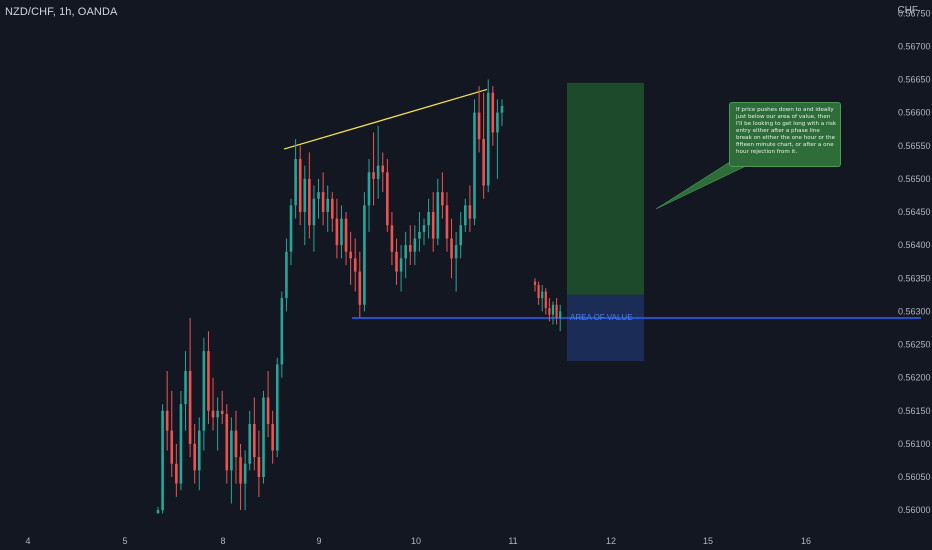 The image size is (932, 550). I want to click on resistance-trendline, so click(385, 119).